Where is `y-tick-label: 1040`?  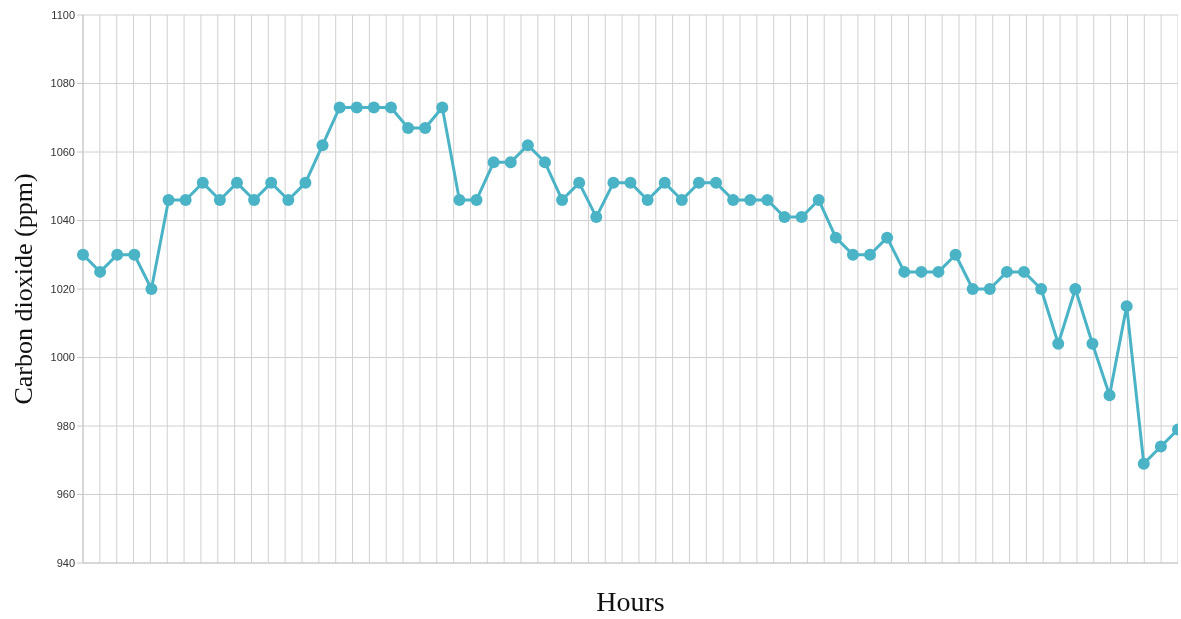 y-tick-label: 1040 is located at coordinates (62, 220).